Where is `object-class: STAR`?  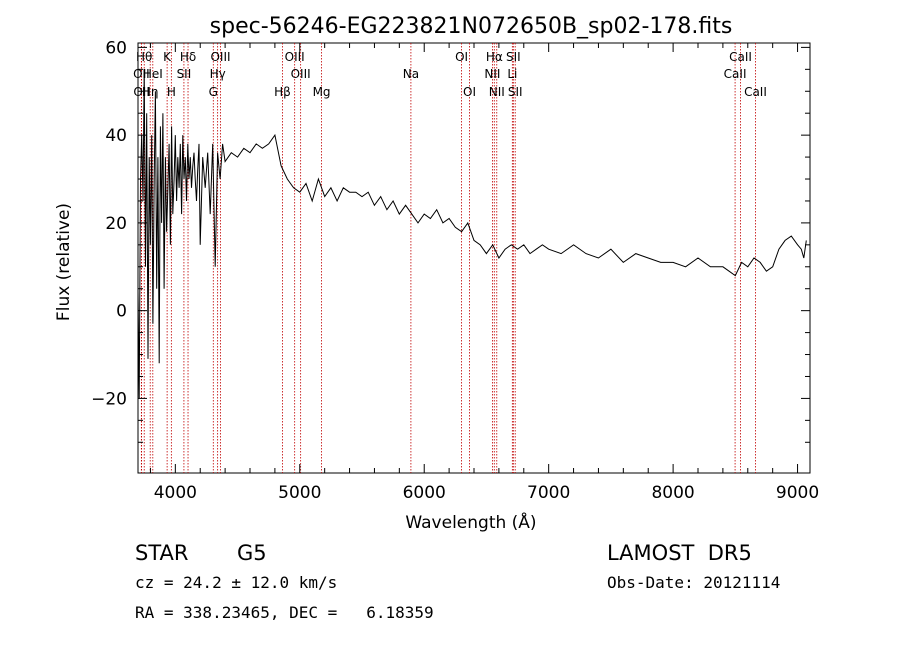
object-class: STAR is located at coordinates (162, 553).